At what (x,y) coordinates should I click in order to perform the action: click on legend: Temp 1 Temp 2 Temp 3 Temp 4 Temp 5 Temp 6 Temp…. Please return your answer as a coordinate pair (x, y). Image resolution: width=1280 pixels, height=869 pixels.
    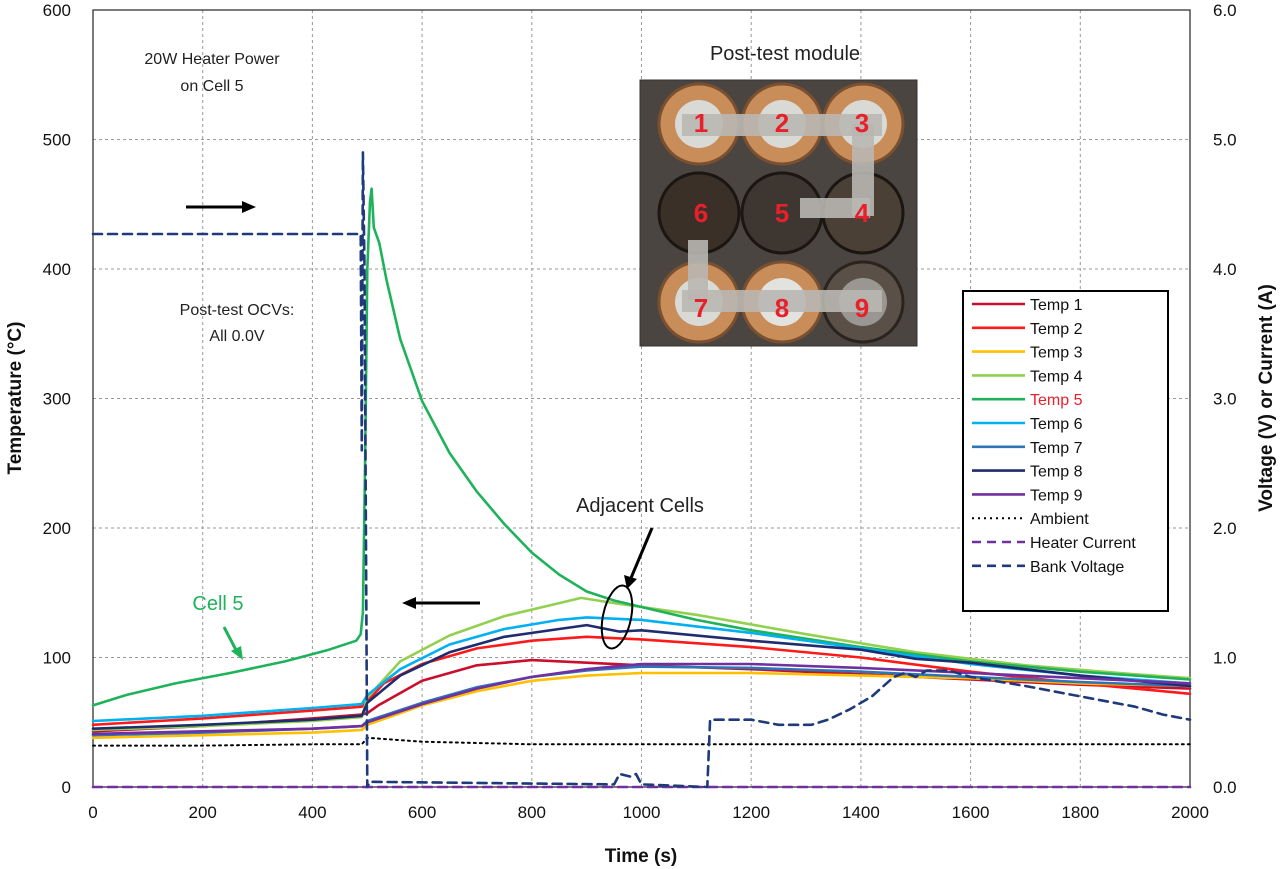
    Looking at the image, I should click on (1065, 451).